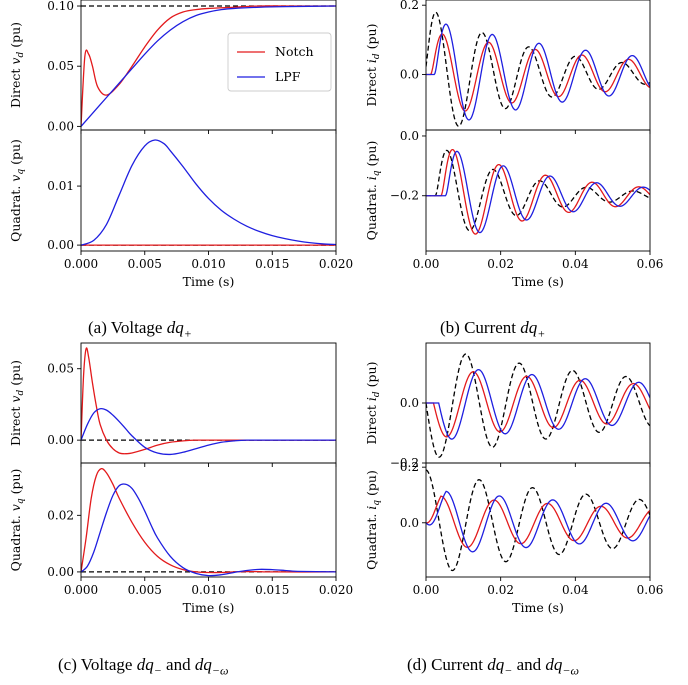  What do you see at coordinates (288, 76) in the screenshot?
I see `legend-label-lpf: LPF` at bounding box center [288, 76].